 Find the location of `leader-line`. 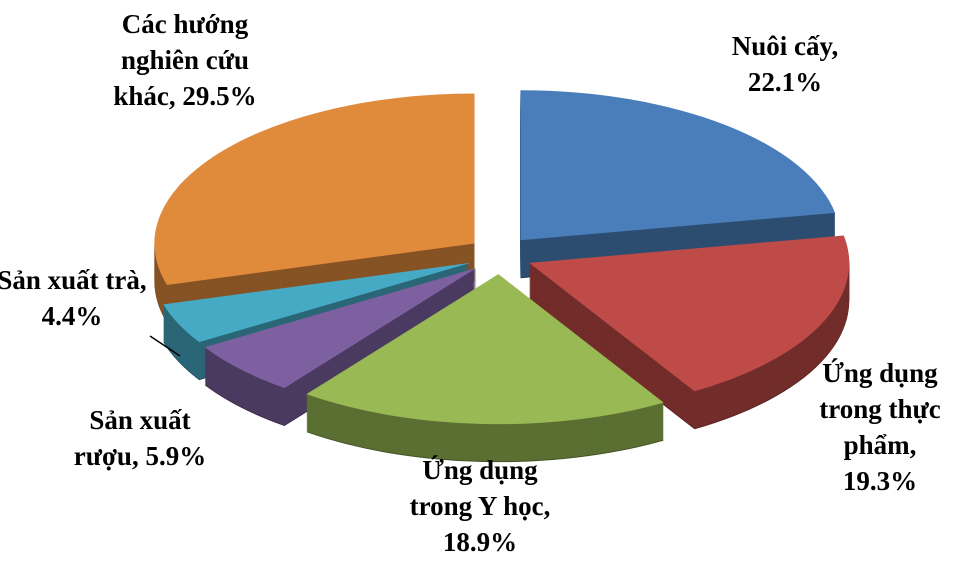

leader-line is located at coordinates (165, 346).